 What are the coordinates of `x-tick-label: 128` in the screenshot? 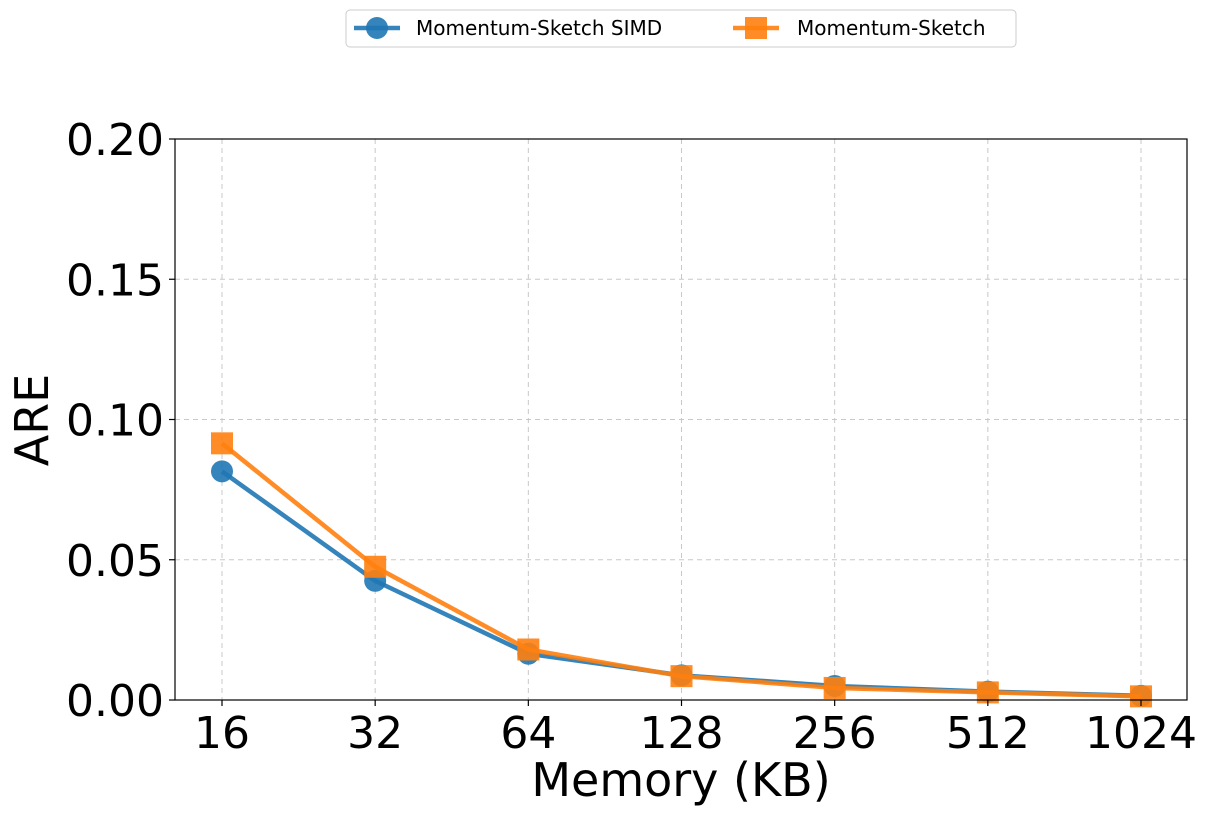 It's located at (682, 733).